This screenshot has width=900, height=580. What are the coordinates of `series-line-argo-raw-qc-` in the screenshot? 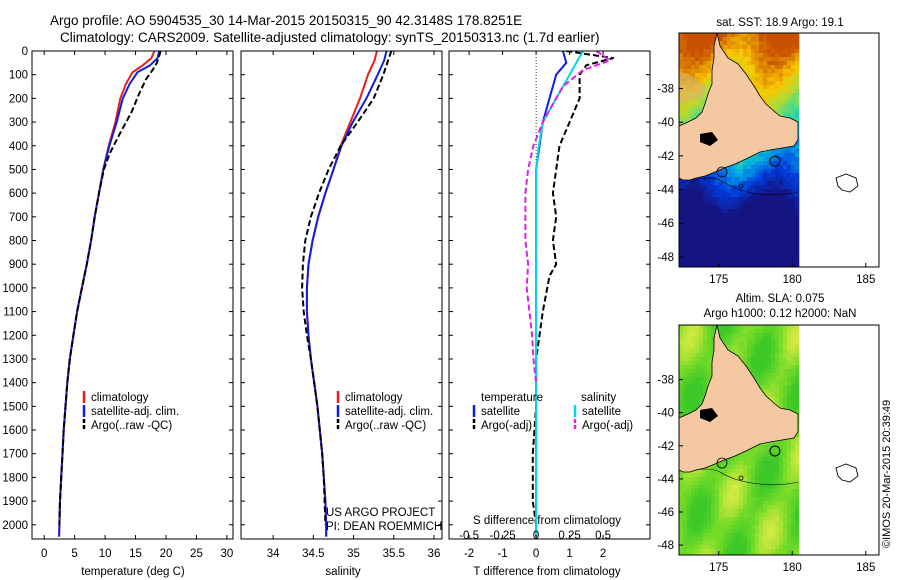 It's located at (110, 288).